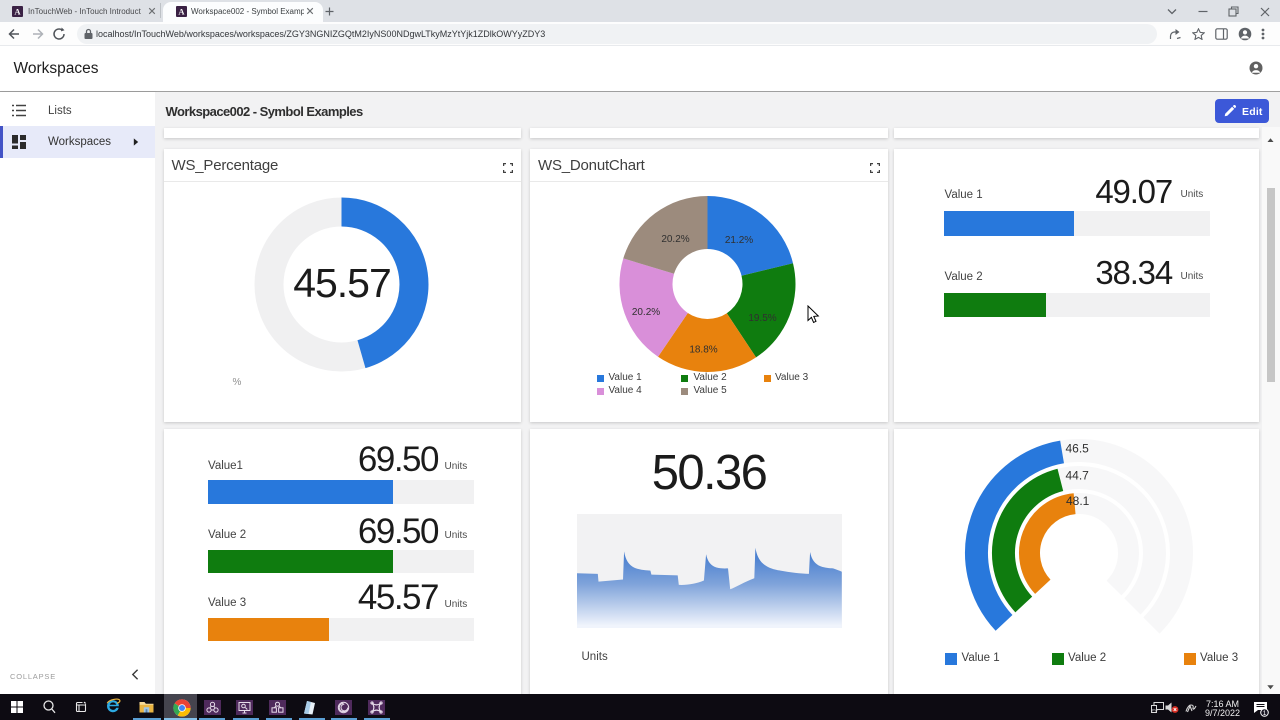 The height and width of the screenshot is (720, 1280). I want to click on svg-text: 18.8%, so click(703, 349).